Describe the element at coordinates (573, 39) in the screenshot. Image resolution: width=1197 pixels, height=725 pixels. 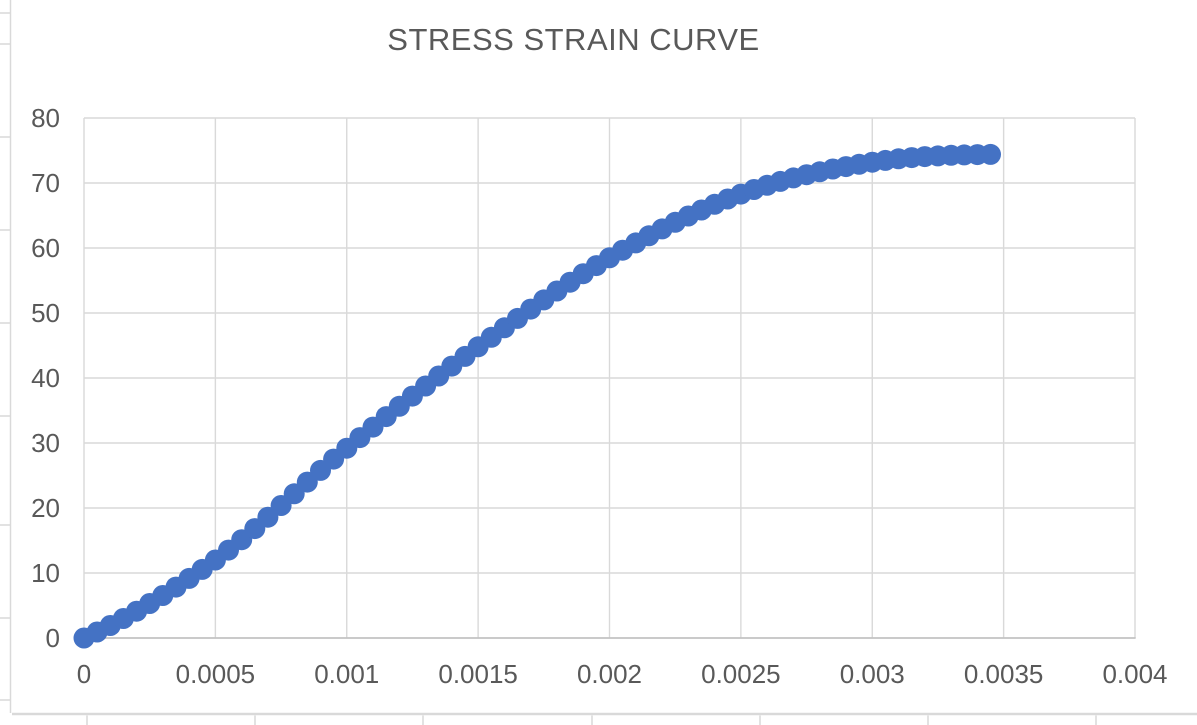
I see `chart-title: STRESS STRAIN CURVE` at that location.